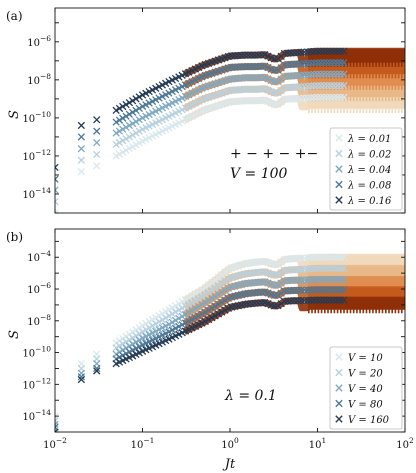  Describe the element at coordinates (222, 292) in the screenshot. I see `marker-s2-p35` at that location.